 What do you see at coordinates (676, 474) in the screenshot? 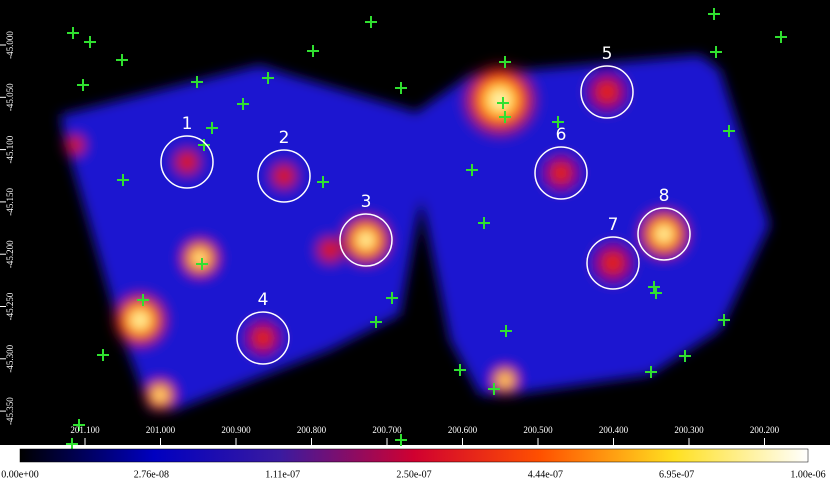
I see `colorbar-label: 6.95e-07` at bounding box center [676, 474].